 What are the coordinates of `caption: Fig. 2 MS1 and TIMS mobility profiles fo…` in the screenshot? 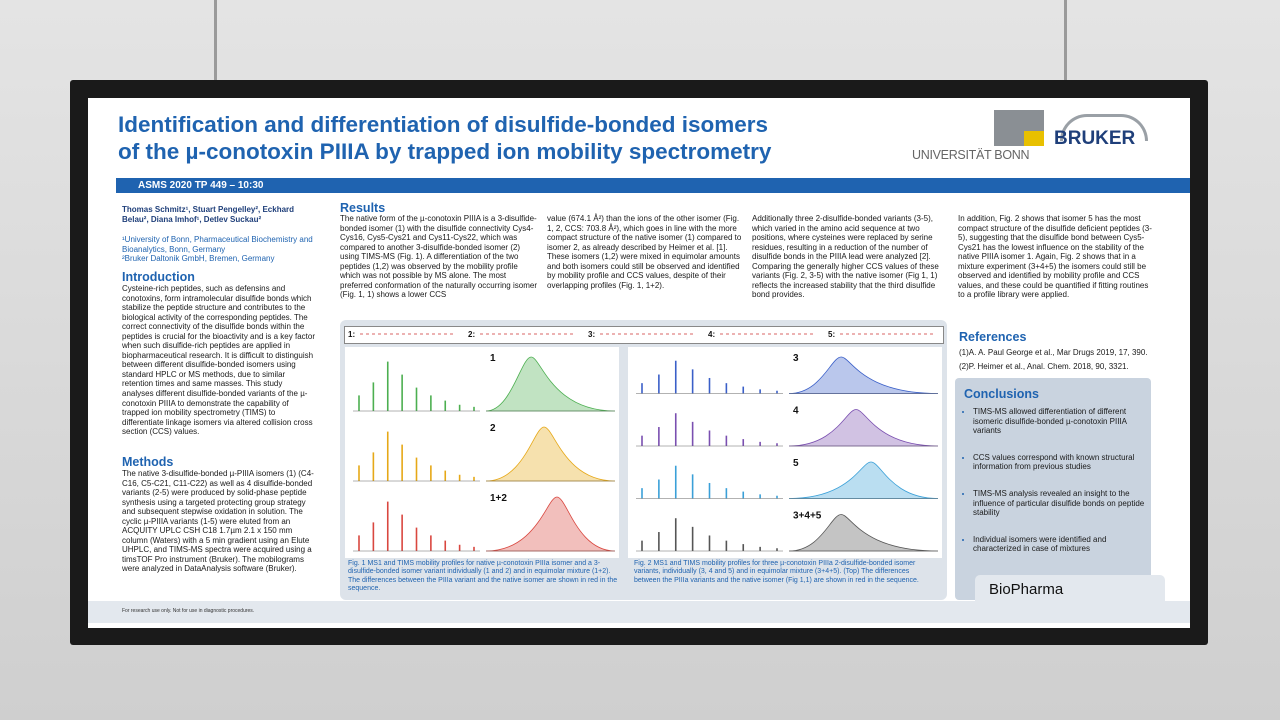 It's located at (776, 572).